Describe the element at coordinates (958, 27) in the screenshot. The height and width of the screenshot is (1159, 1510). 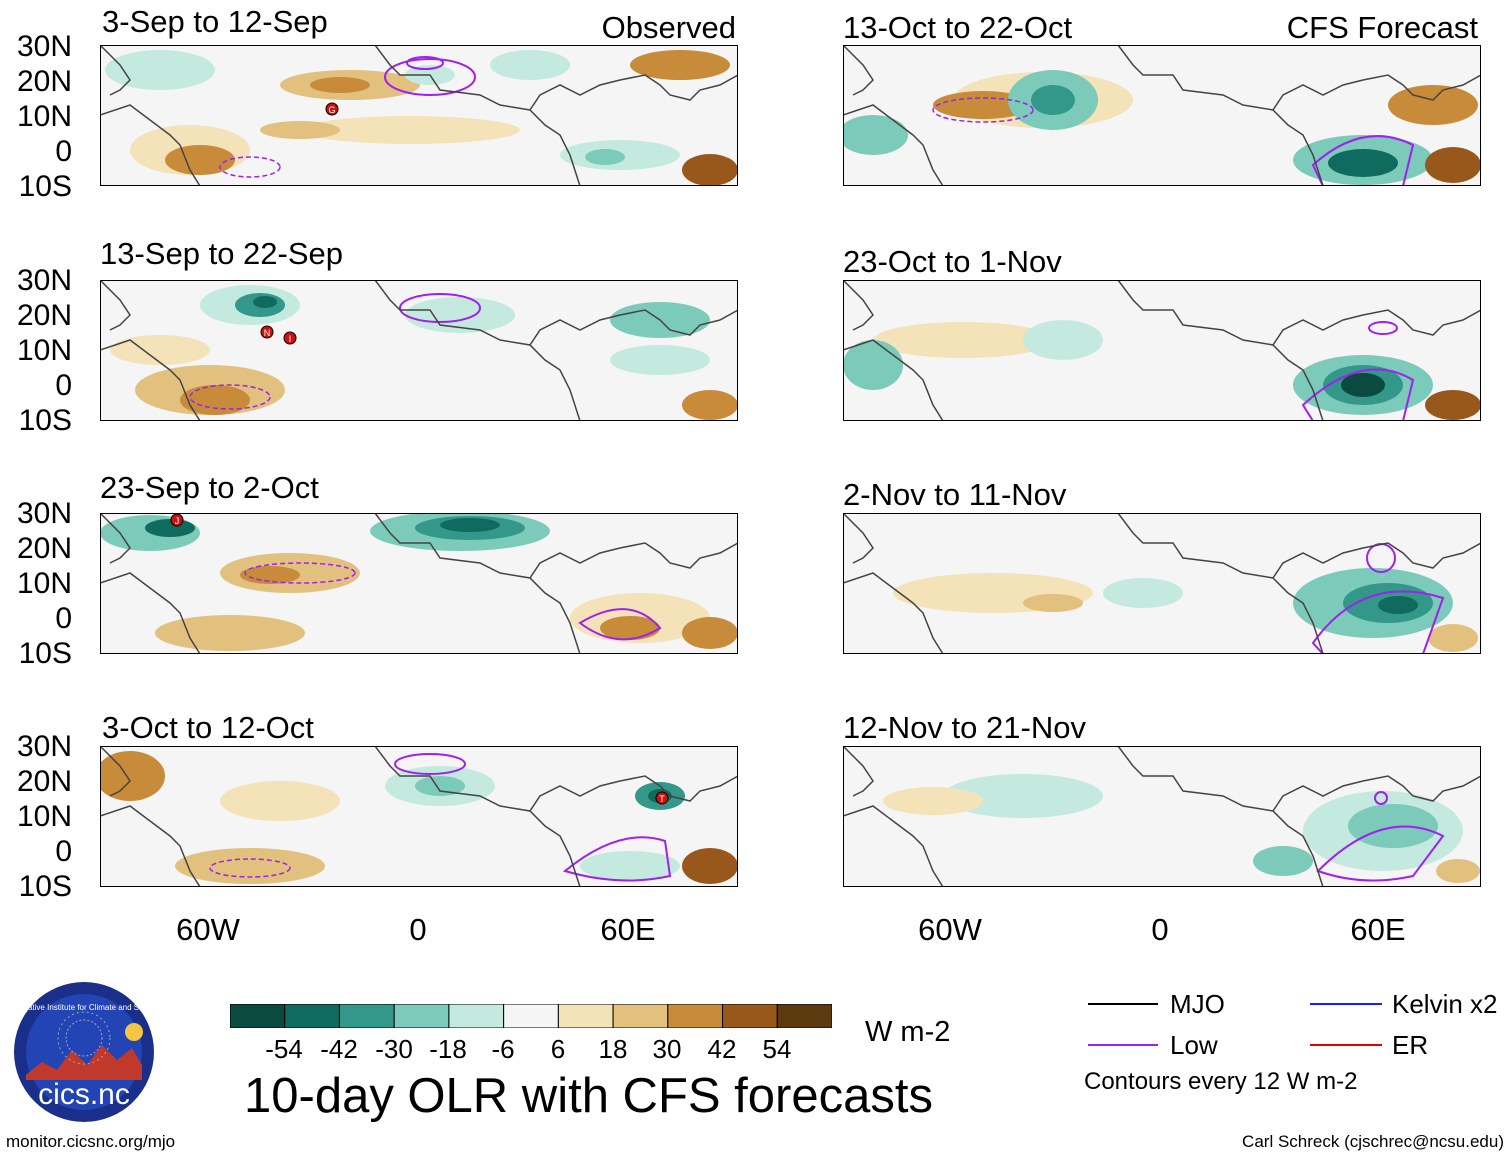
I see `panel-title-5: 13-Oct to 22-Oct` at that location.